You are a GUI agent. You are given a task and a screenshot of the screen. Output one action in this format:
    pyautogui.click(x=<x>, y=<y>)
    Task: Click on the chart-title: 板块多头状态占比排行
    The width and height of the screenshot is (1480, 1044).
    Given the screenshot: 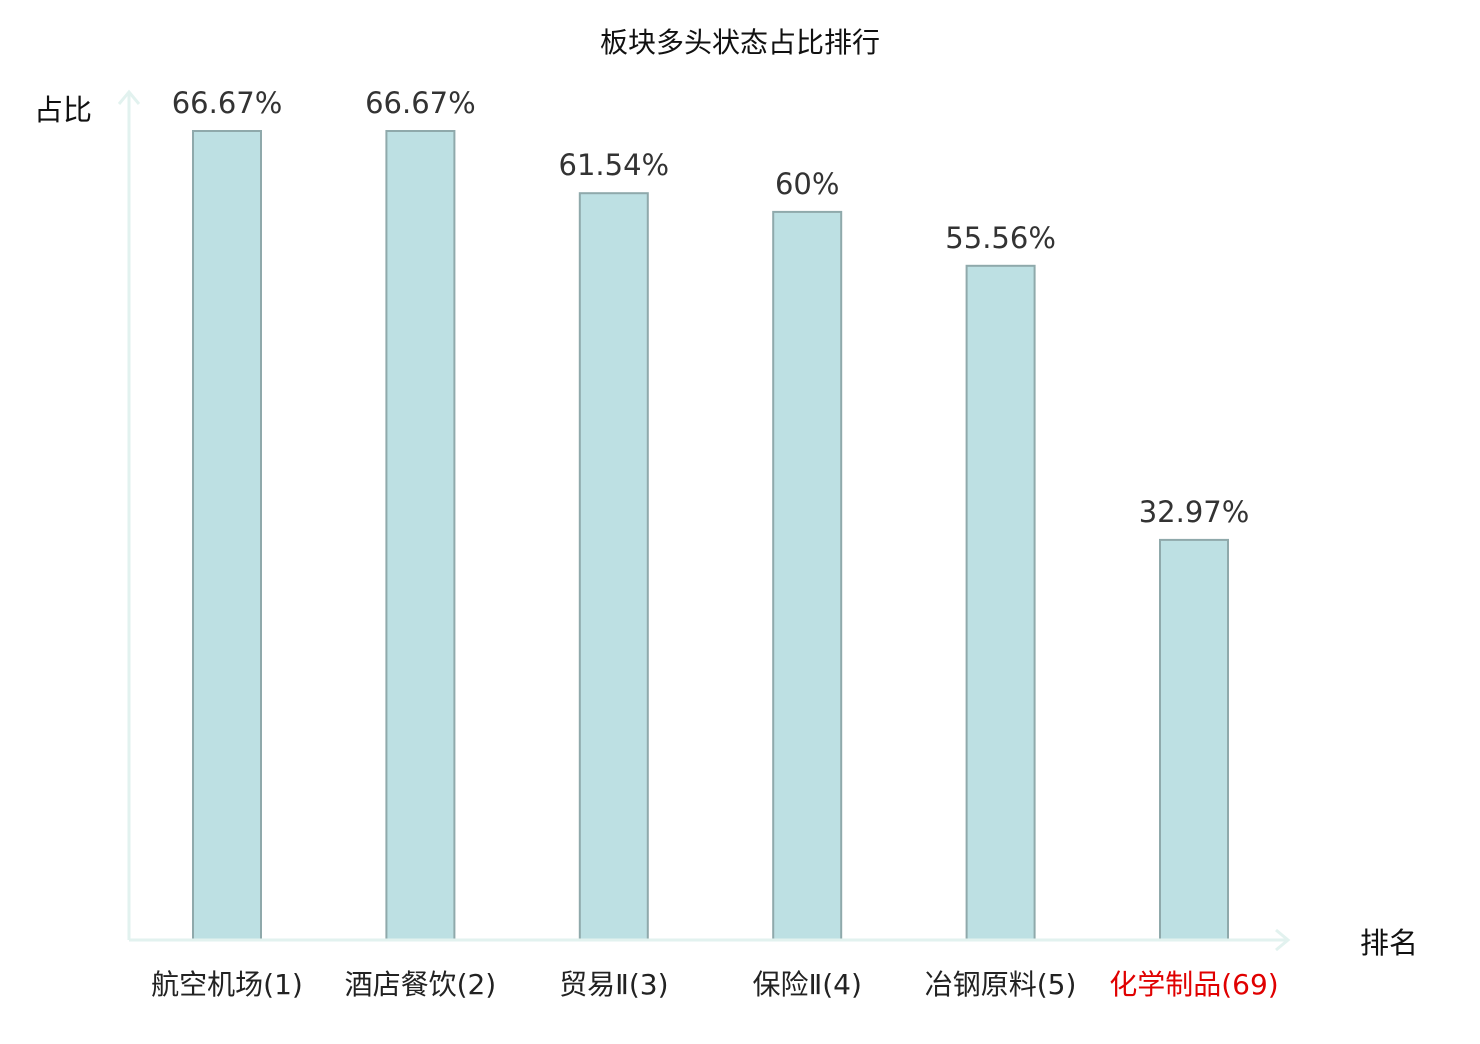 What is the action you would take?
    pyautogui.click(x=740, y=42)
    